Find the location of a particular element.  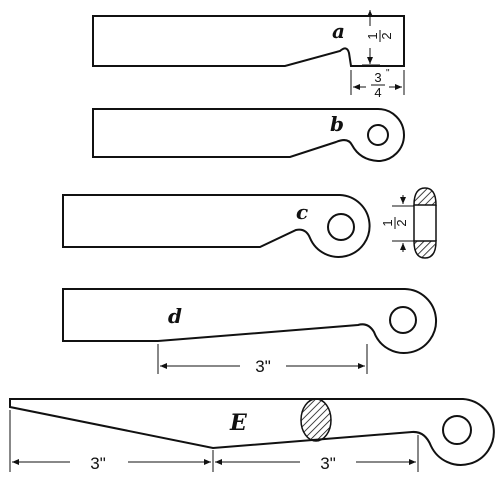

stage-a-outline is located at coordinates (248, 41).